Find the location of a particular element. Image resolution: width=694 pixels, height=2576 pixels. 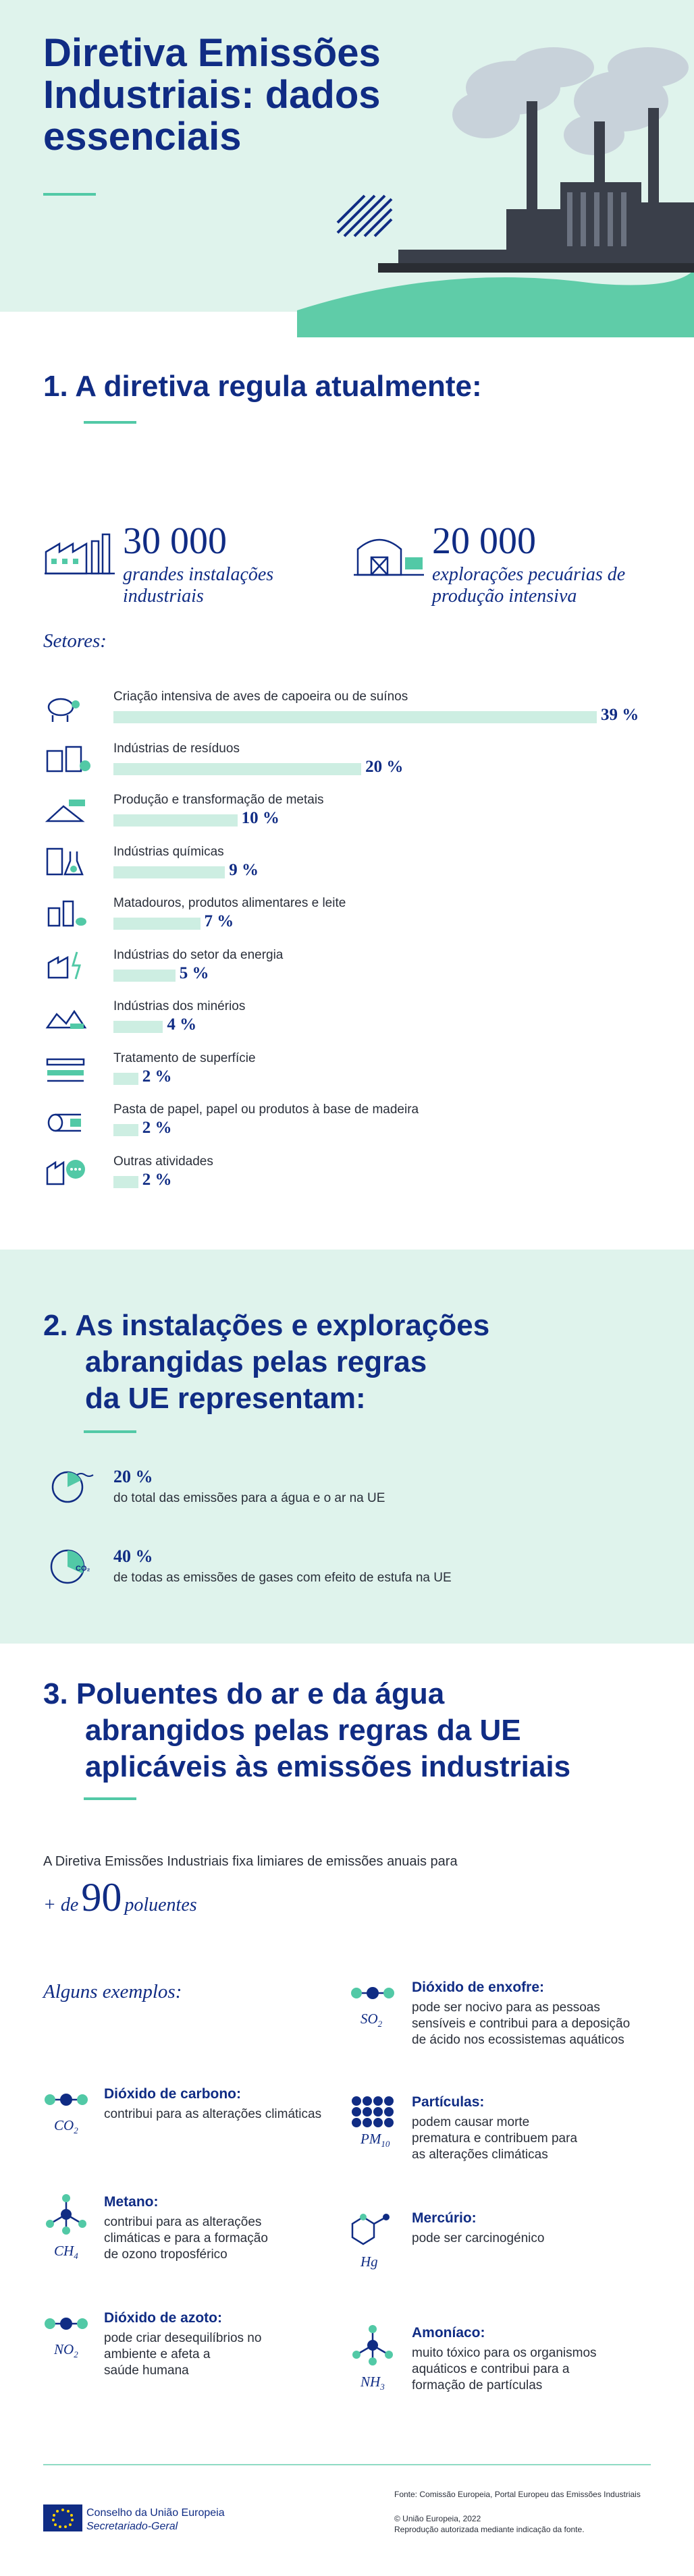

sector-pct: 7 % is located at coordinates (219, 921).